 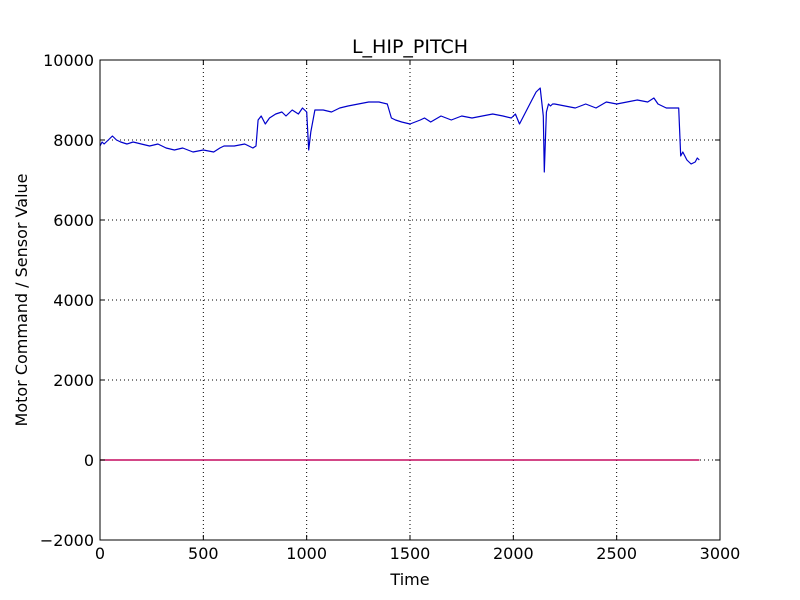 What do you see at coordinates (73, 140) in the screenshot?
I see `y-tick-label: 8000` at bounding box center [73, 140].